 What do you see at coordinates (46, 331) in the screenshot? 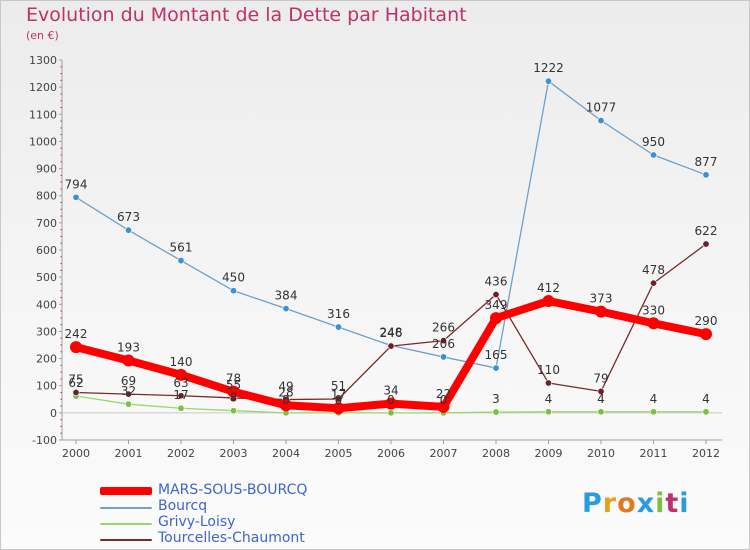
I see `y-tick-label: 300` at bounding box center [46, 331].